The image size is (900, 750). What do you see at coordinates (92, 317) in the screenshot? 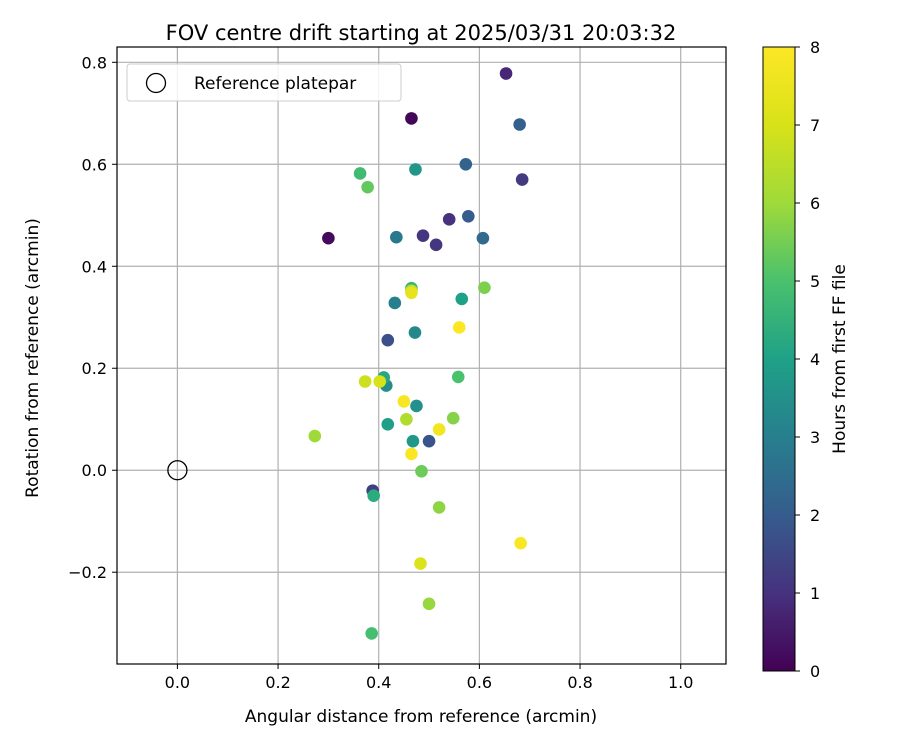
I see `y-axis-ticks: −0.2 0.0 0.2 0.4 0.6 0.8` at bounding box center [92, 317].